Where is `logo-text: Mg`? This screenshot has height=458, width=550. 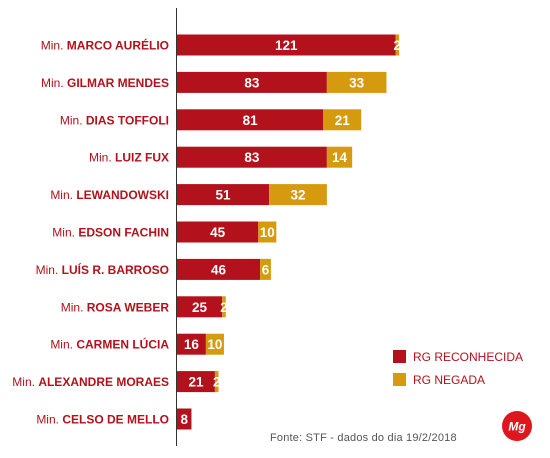
logo-text: Mg is located at coordinates (517, 427).